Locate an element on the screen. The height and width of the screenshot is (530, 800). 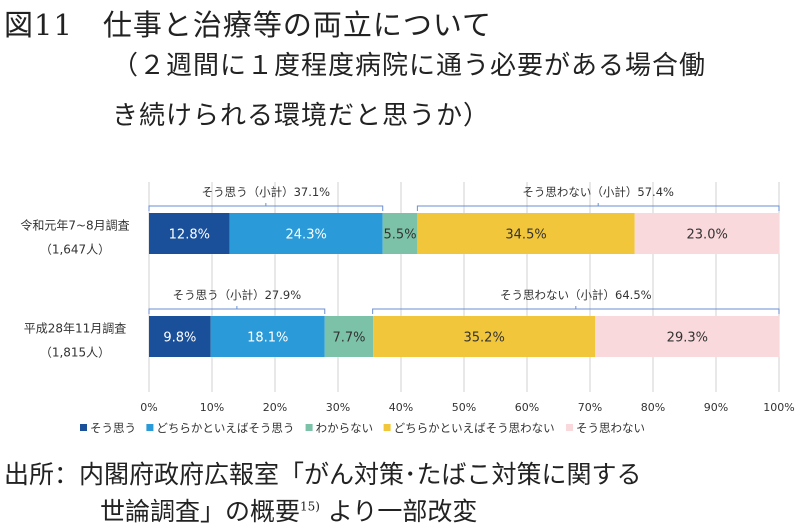
x-tick-label: 30% is located at coordinates (338, 407).